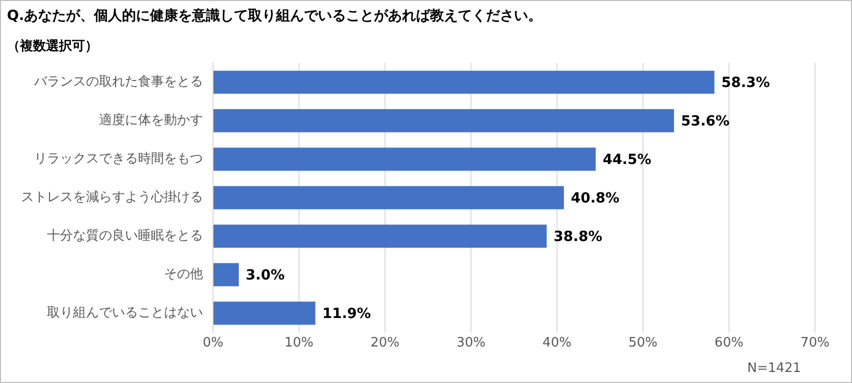 Image resolution: width=852 pixels, height=383 pixels. Describe the element at coordinates (118, 82) in the screenshot. I see `y-tick-label: バランスの取れた食事をとる` at that location.